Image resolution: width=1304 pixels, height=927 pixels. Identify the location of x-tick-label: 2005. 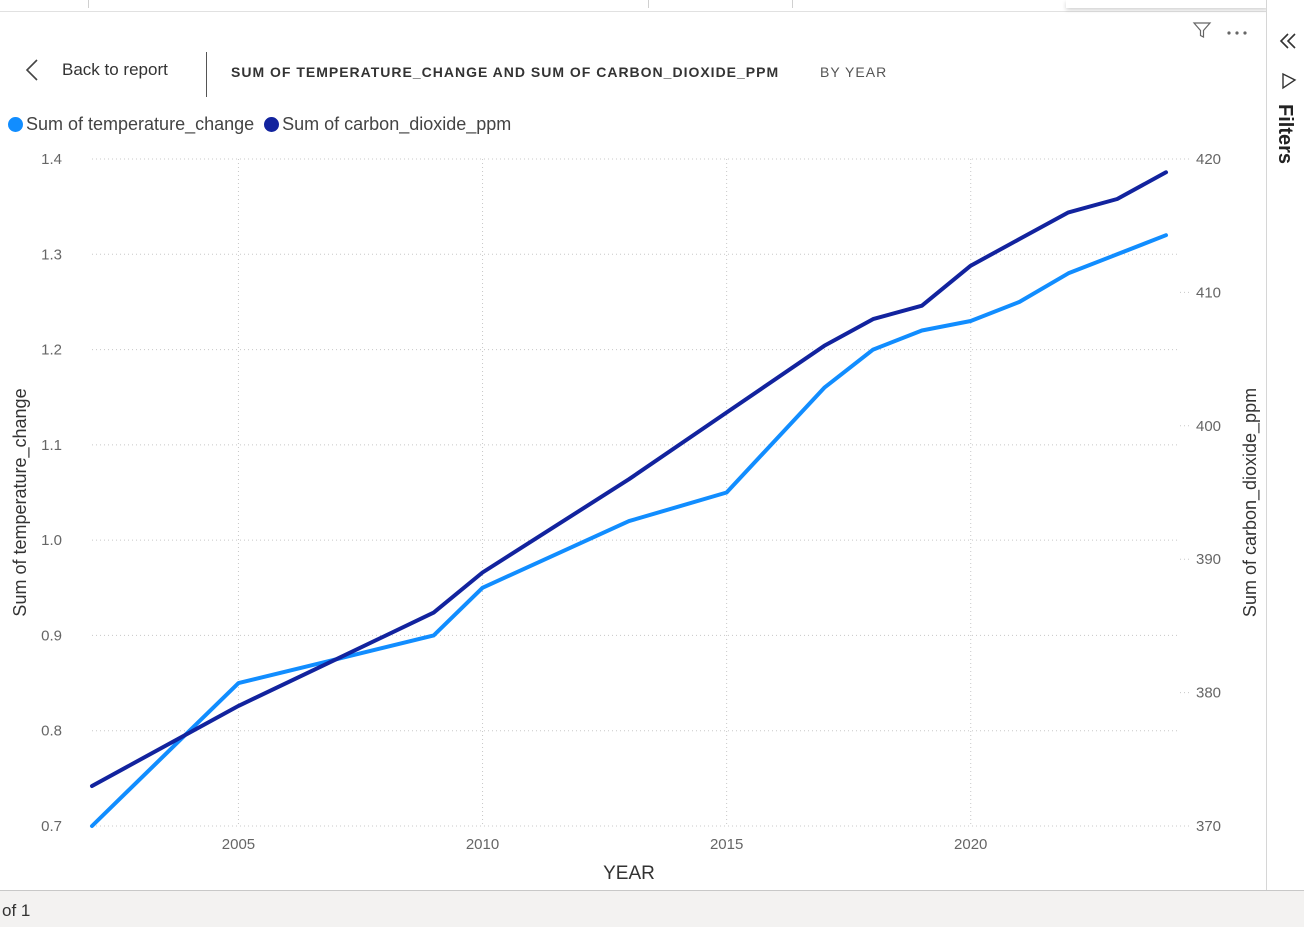
(238, 844).